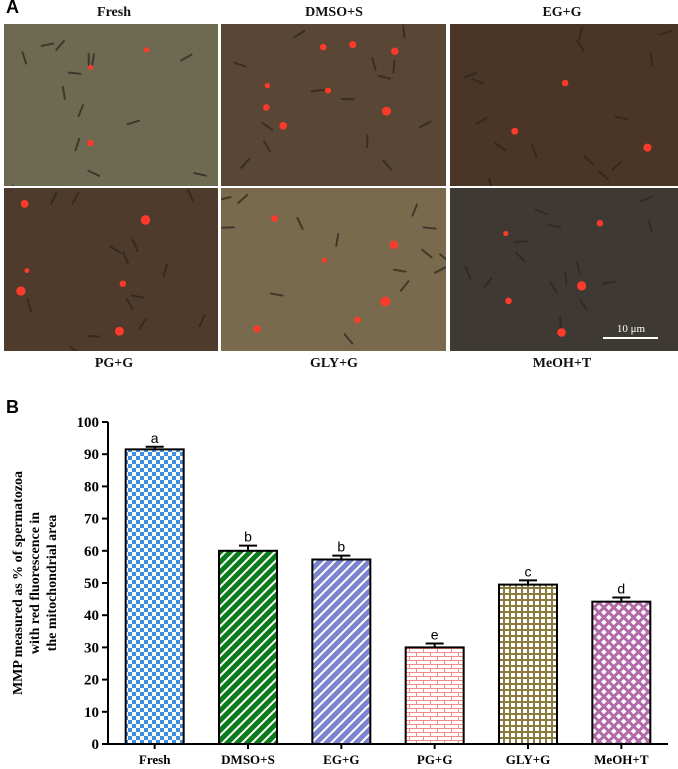 The width and height of the screenshot is (678, 769). What do you see at coordinates (52, 583) in the screenshot?
I see `y-axis-label-line: the mitochondrial area` at bounding box center [52, 583].